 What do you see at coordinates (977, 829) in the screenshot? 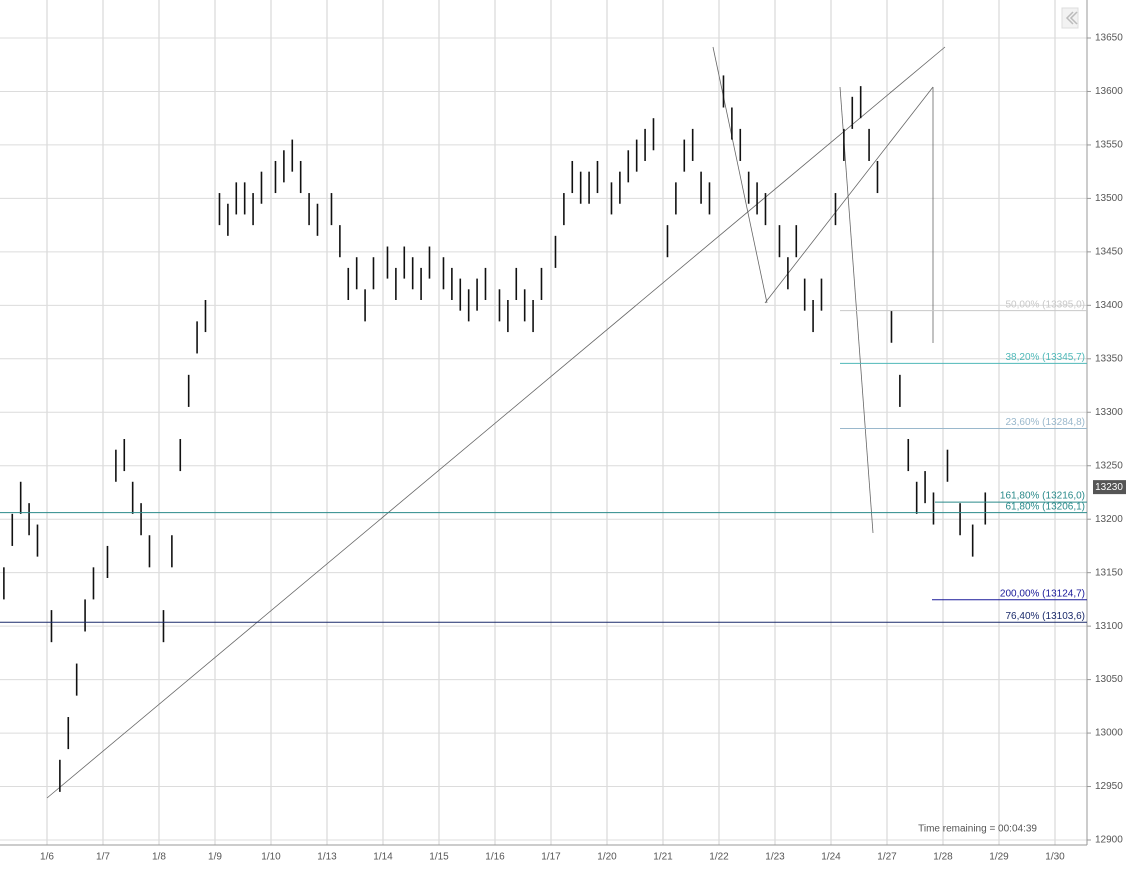
I see `status-text: Time remaining = 00:04:39` at bounding box center [977, 829].